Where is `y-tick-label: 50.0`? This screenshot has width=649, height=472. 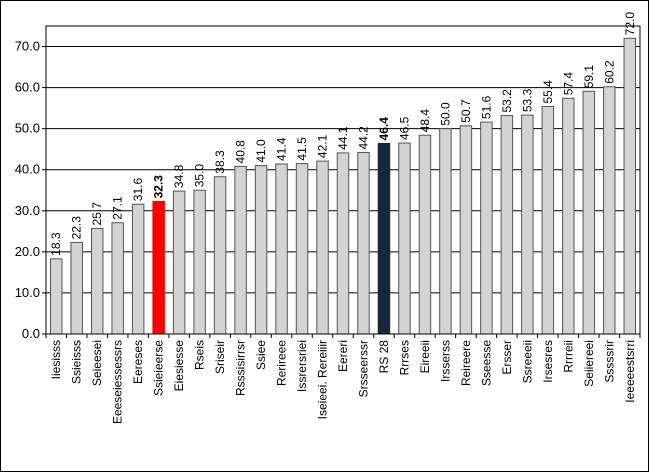 y-tick-label: 50.0 is located at coordinates (27, 128).